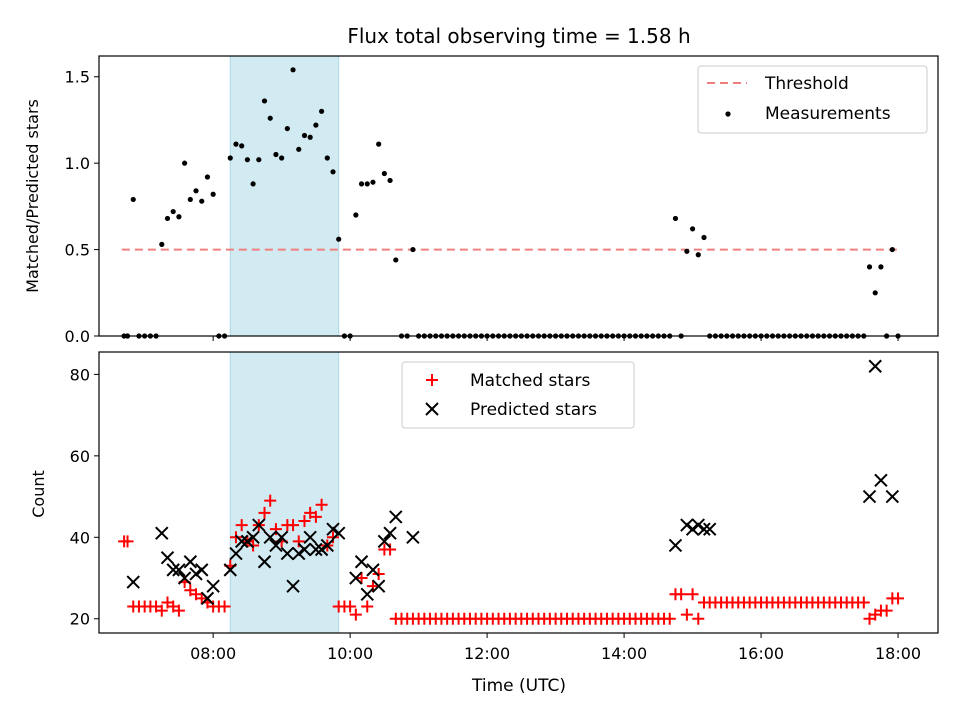 Image resolution: width=960 pixels, height=720 pixels. Describe the element at coordinates (487, 653) in the screenshot. I see `x-tick-label: 12:00` at that location.